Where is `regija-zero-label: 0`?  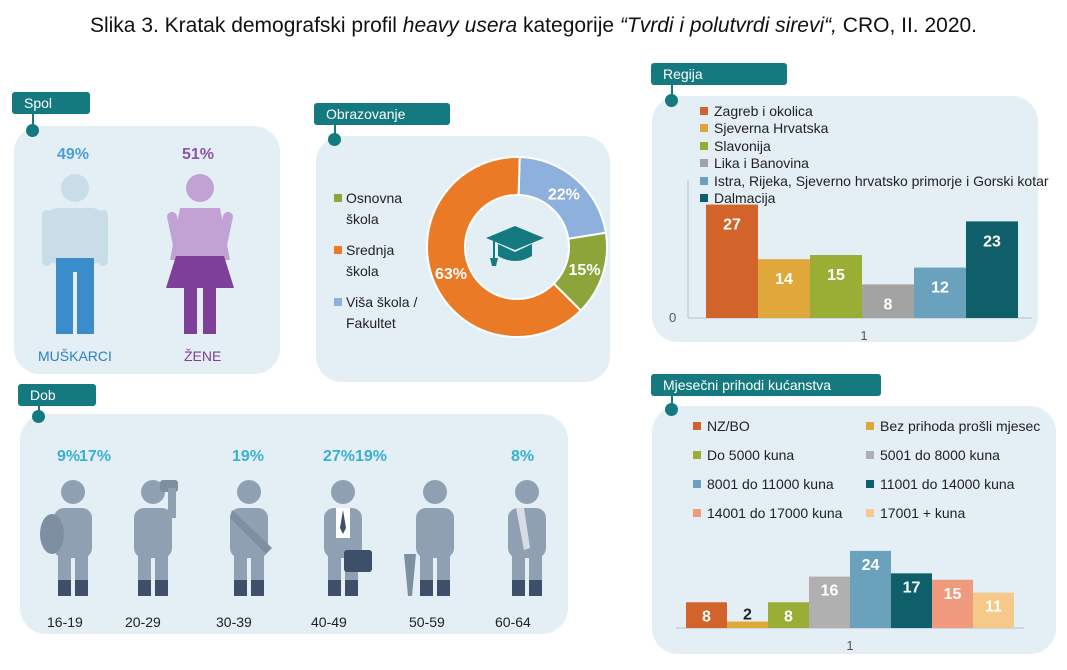
regija-zero-label: 0 is located at coordinates (672, 317).